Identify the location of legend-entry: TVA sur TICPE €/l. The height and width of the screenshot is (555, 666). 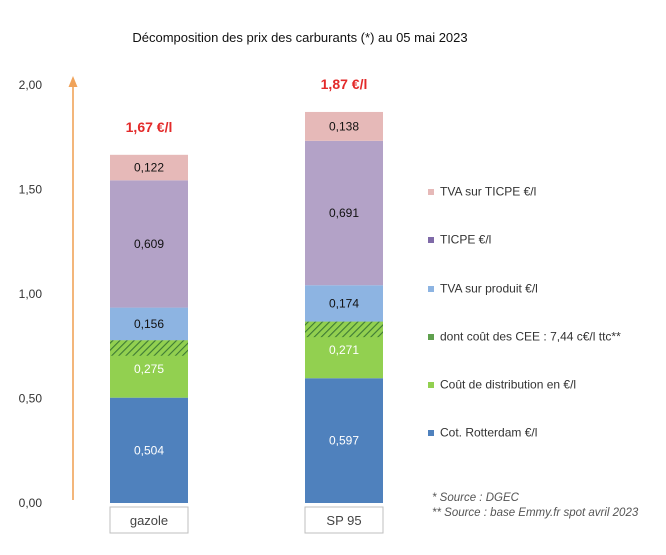
(488, 192).